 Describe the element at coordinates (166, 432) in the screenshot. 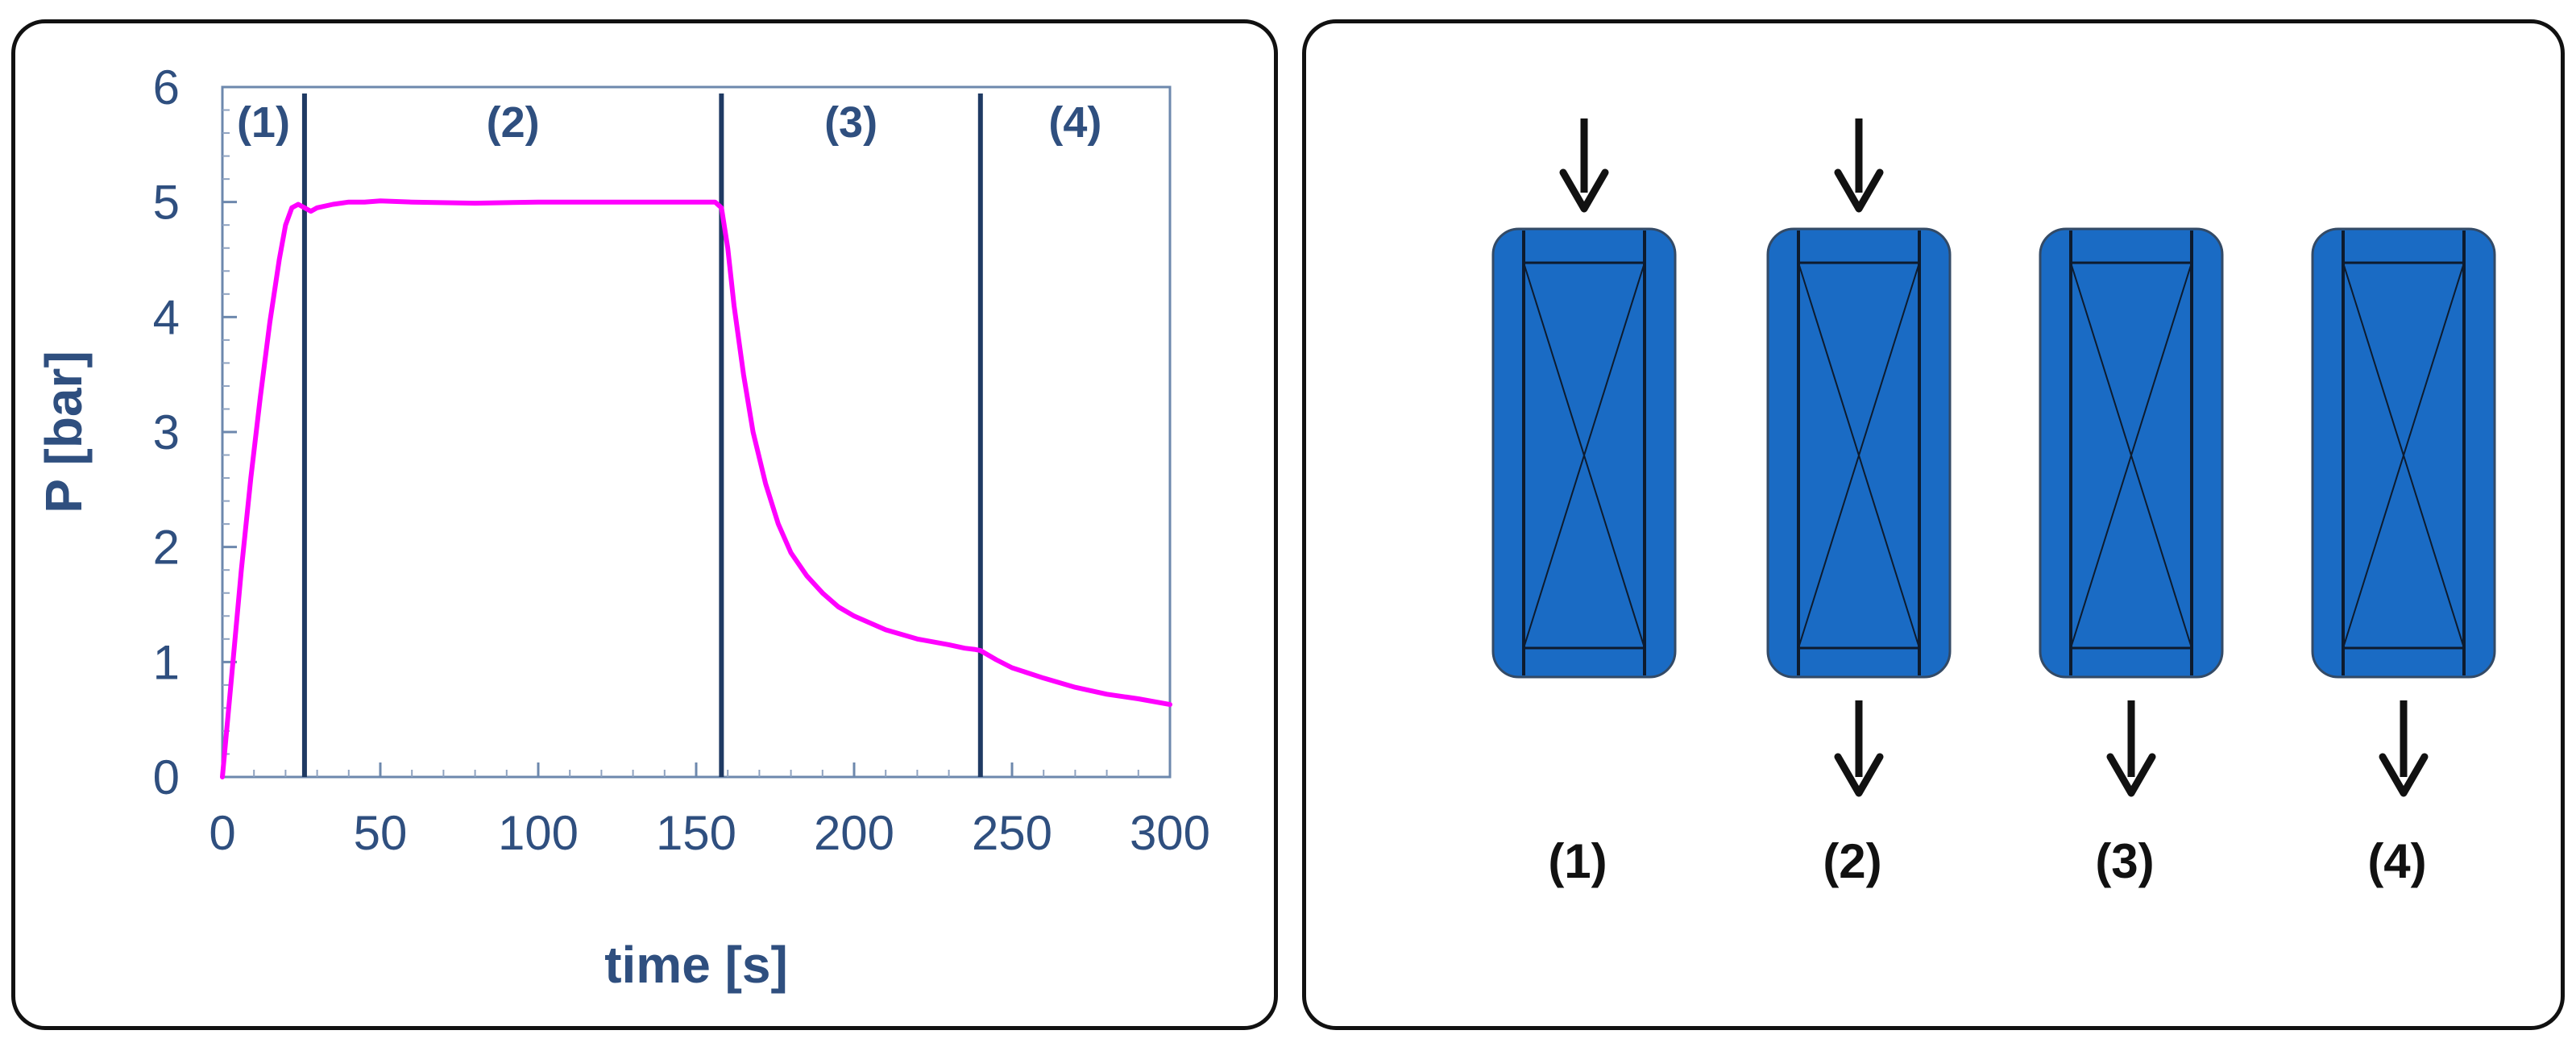

I see `y-tick-label: 3` at that location.